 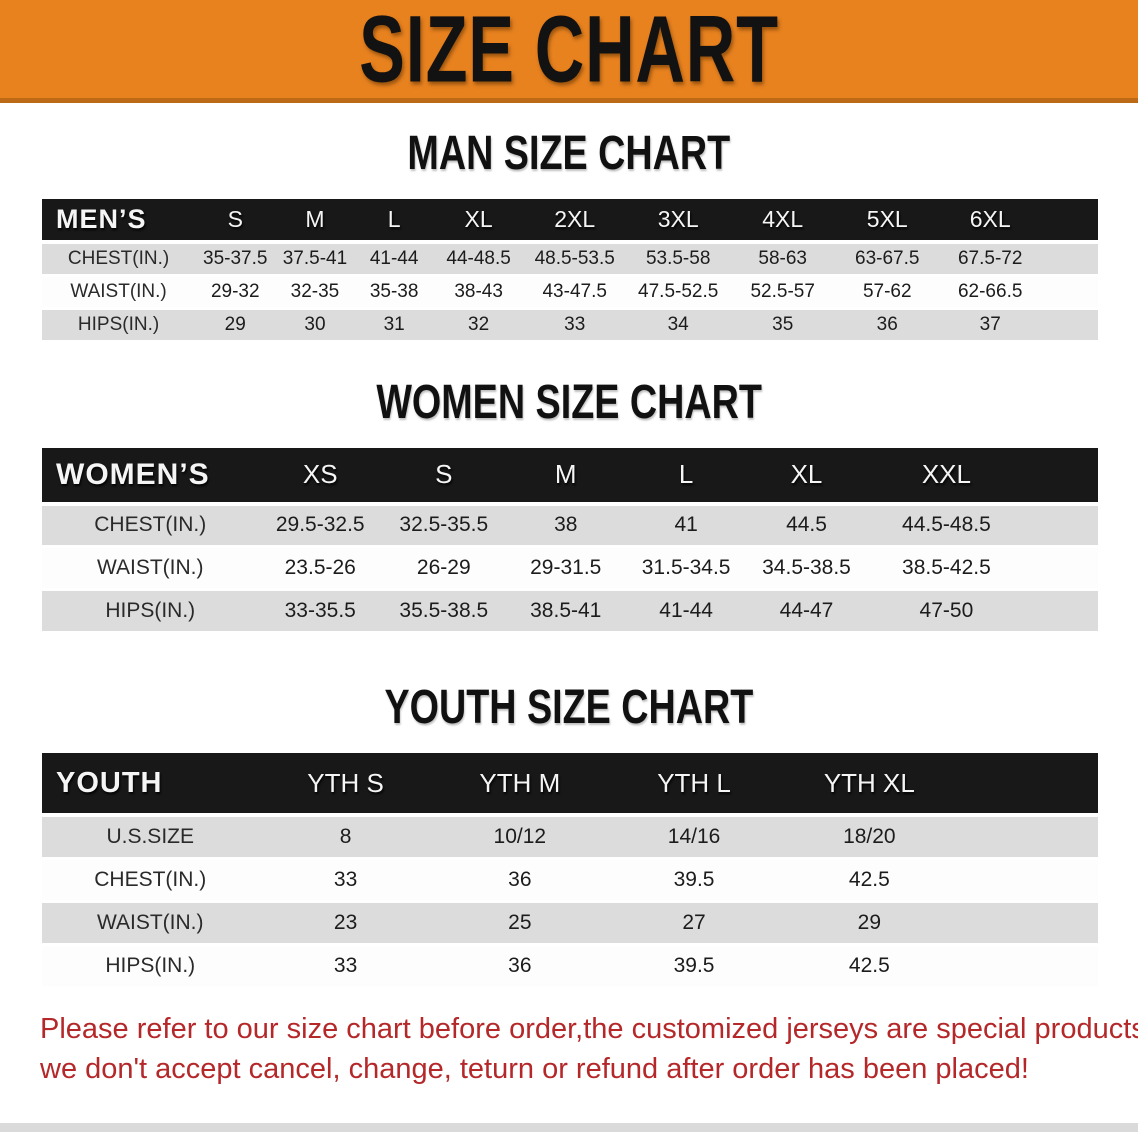 What do you see at coordinates (320, 568) in the screenshot?
I see `measurement-value: 23.5-26` at bounding box center [320, 568].